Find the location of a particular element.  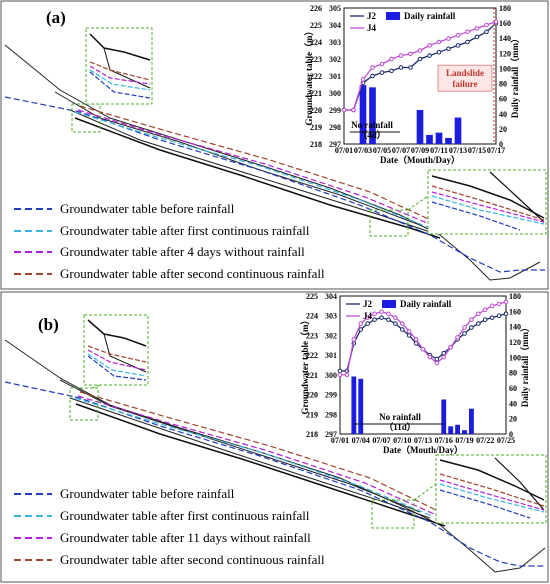

panel-a-gw-4d is located at coordinates (255, 167).